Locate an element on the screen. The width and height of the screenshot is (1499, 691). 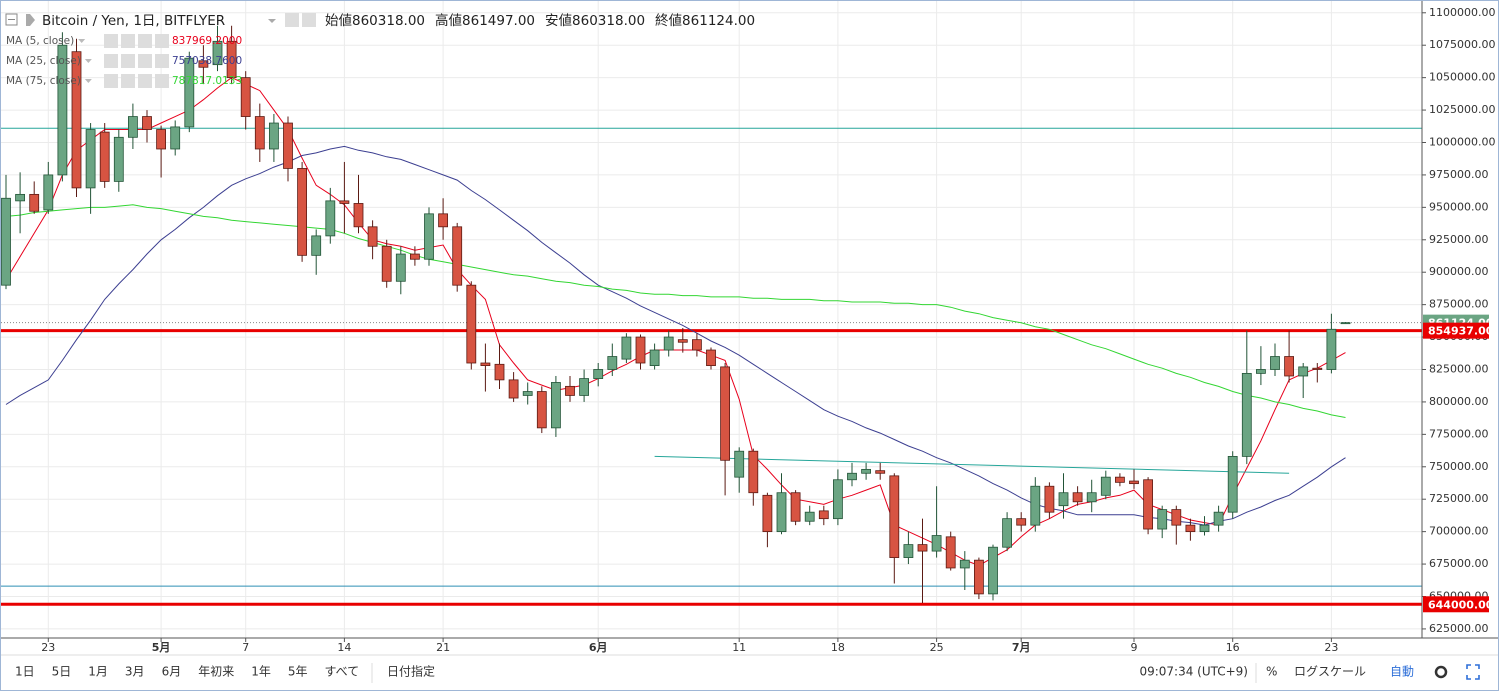
fullscreen-icon is located at coordinates (1473, 672).